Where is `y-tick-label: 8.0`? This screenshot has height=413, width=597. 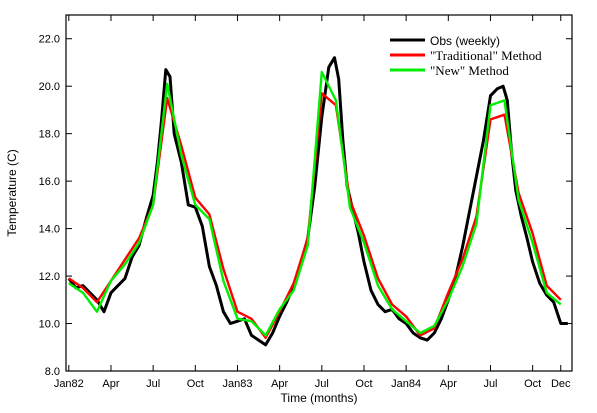
y-tick-label: 8.0 is located at coordinates (52, 372).